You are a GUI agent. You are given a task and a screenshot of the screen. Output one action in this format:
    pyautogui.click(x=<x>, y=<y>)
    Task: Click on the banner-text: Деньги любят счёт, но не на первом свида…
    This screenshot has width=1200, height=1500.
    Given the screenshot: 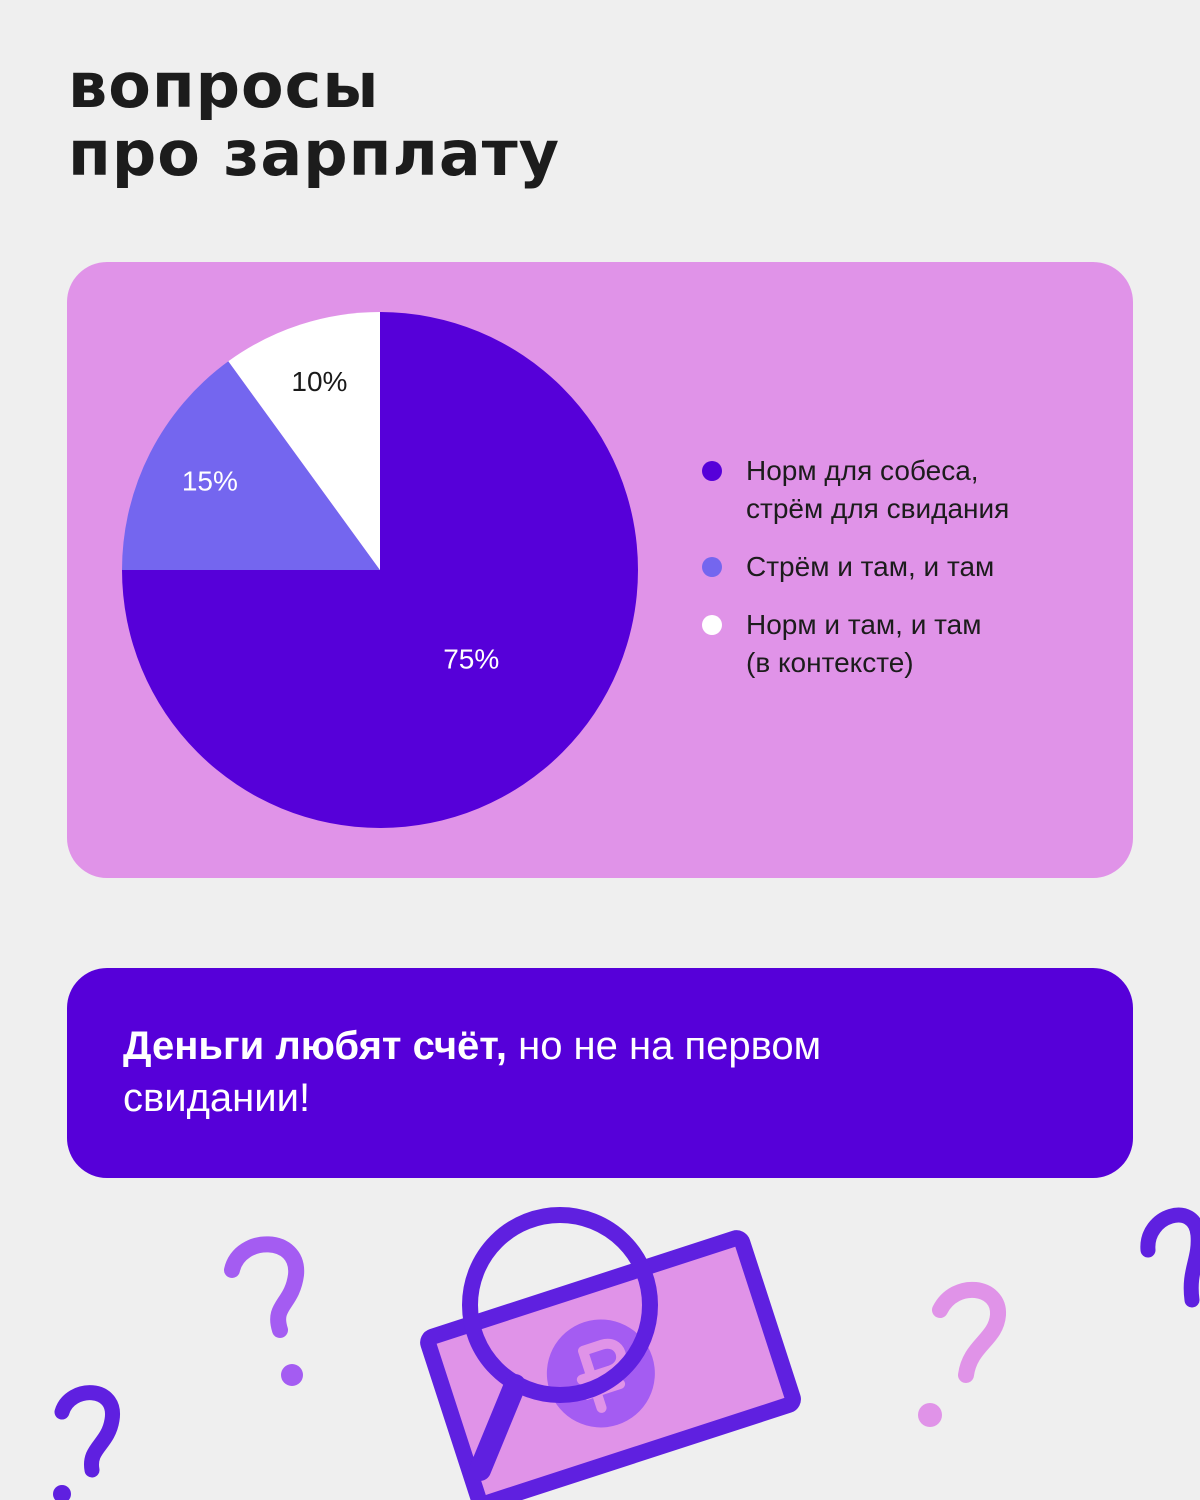 What is the action you would take?
    pyautogui.click(x=472, y=1072)
    